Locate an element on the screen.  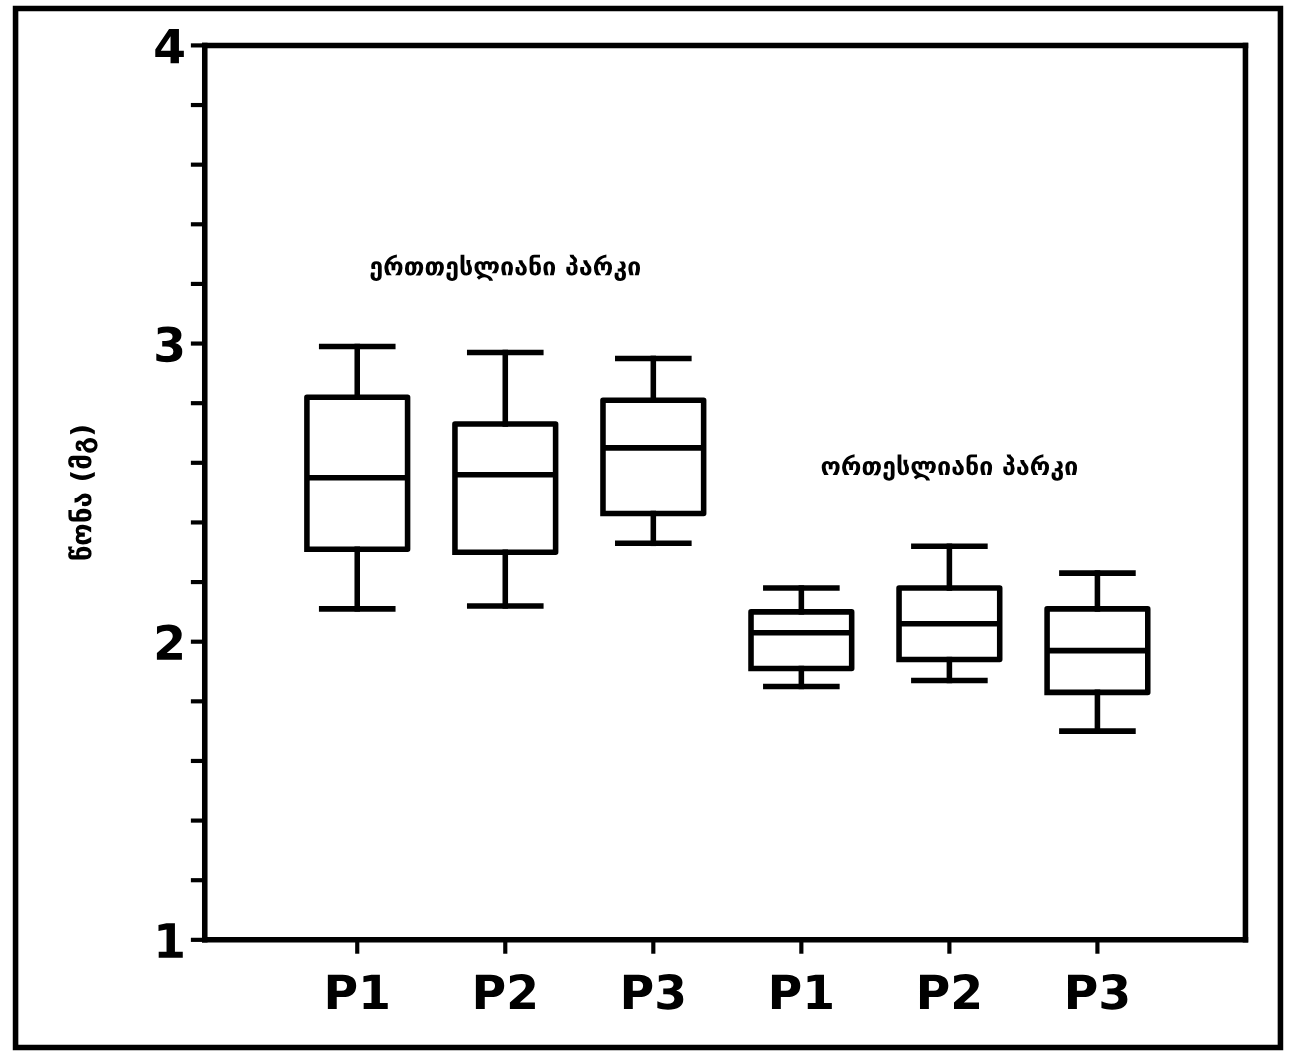
y-tick-label: 3 is located at coordinates (169, 344).